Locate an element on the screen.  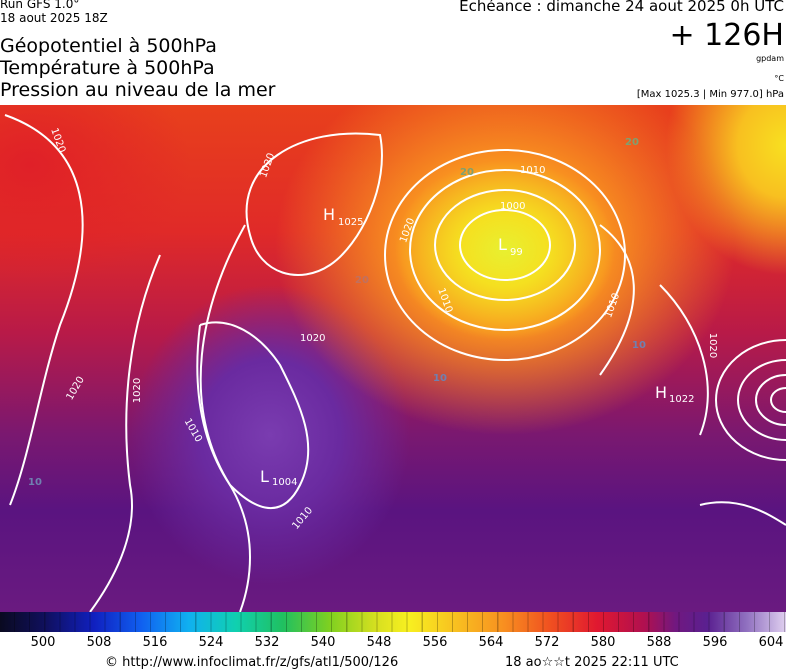
colorbar-tick-label: 524 is located at coordinates (211, 642).